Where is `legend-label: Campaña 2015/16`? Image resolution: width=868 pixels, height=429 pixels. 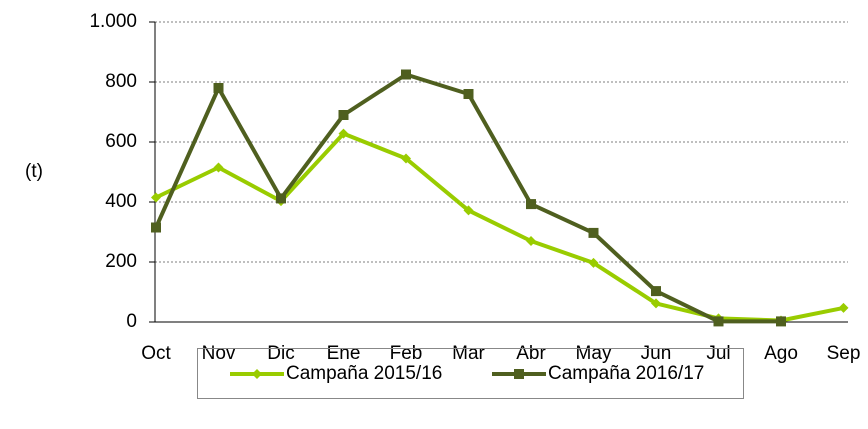 legend-label: Campaña 2015/16 is located at coordinates (364, 373).